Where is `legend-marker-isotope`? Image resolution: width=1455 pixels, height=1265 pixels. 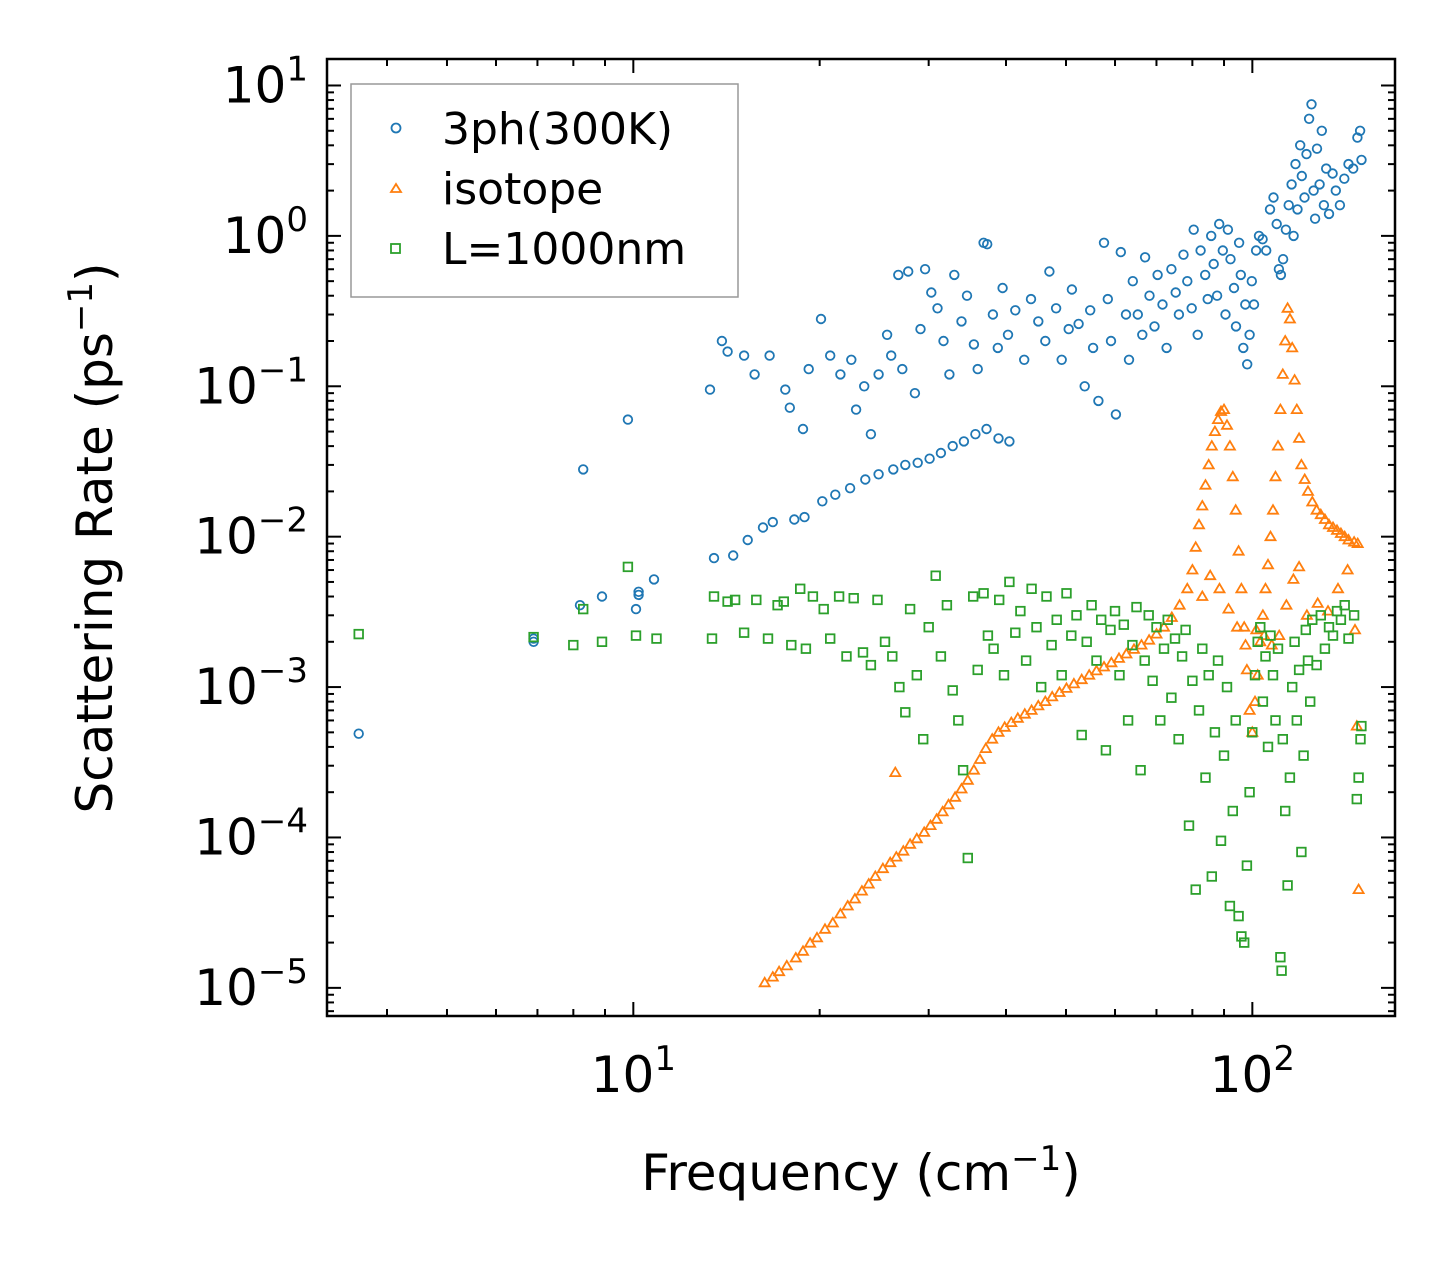
legend-marker-isotope is located at coordinates (396, 187).